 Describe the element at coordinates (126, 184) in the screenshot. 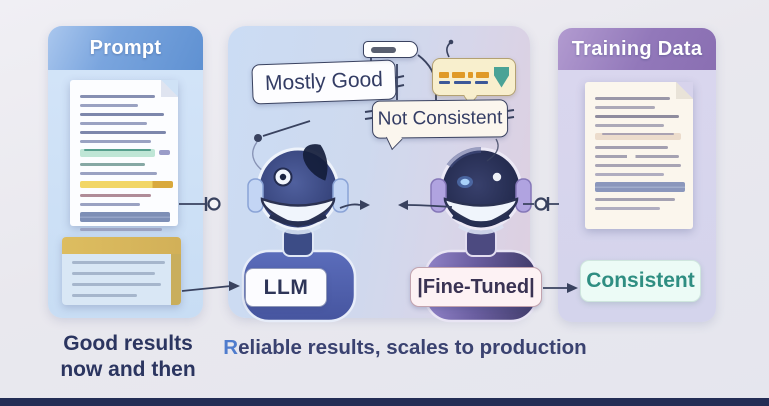

I see `yellow-highlight-line` at that location.